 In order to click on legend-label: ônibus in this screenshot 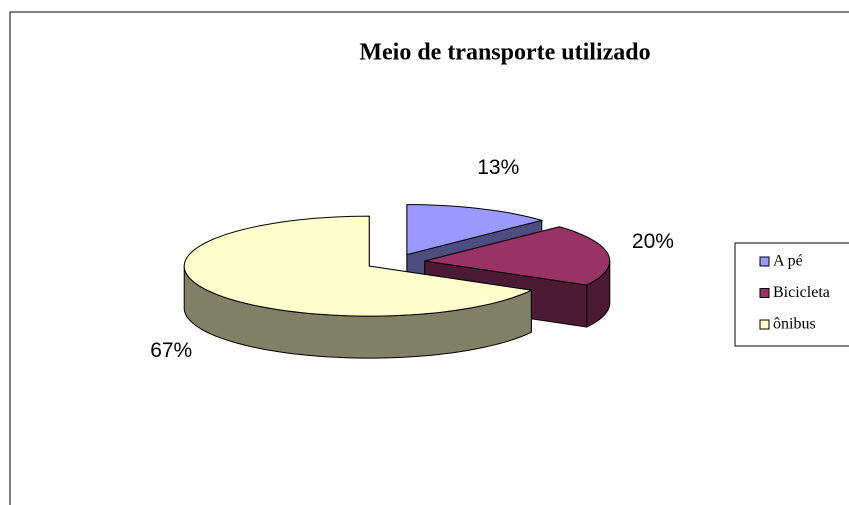, I will do `click(794, 324)`.